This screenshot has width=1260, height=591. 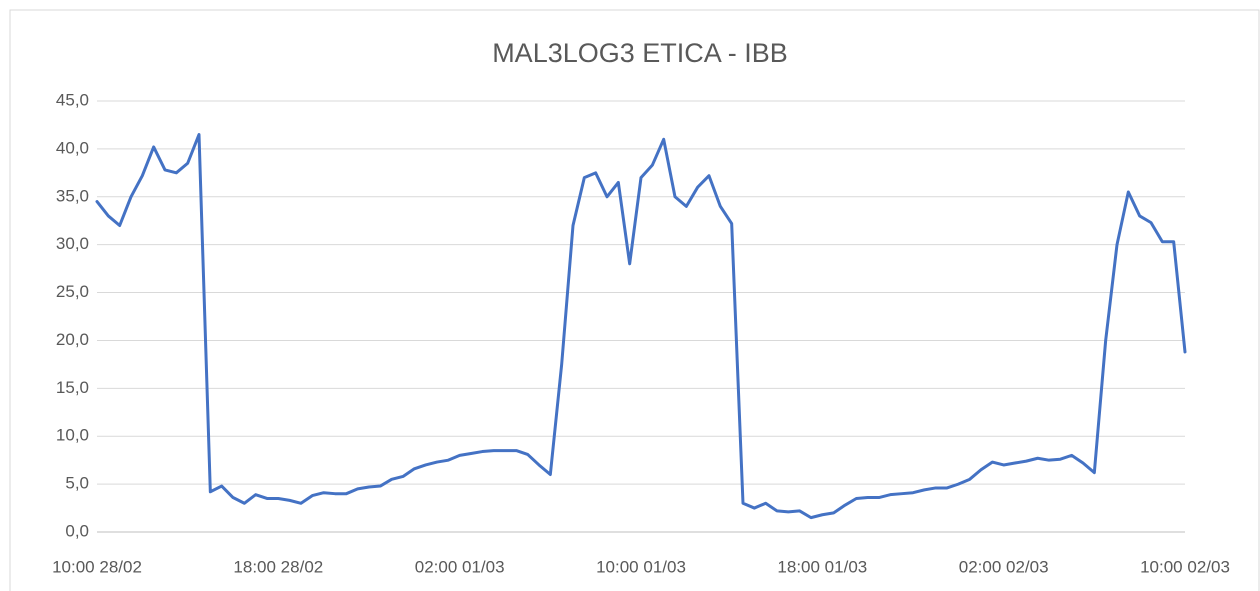 What do you see at coordinates (72, 387) in the screenshot?
I see `y-tick-label: 15,0` at bounding box center [72, 387].